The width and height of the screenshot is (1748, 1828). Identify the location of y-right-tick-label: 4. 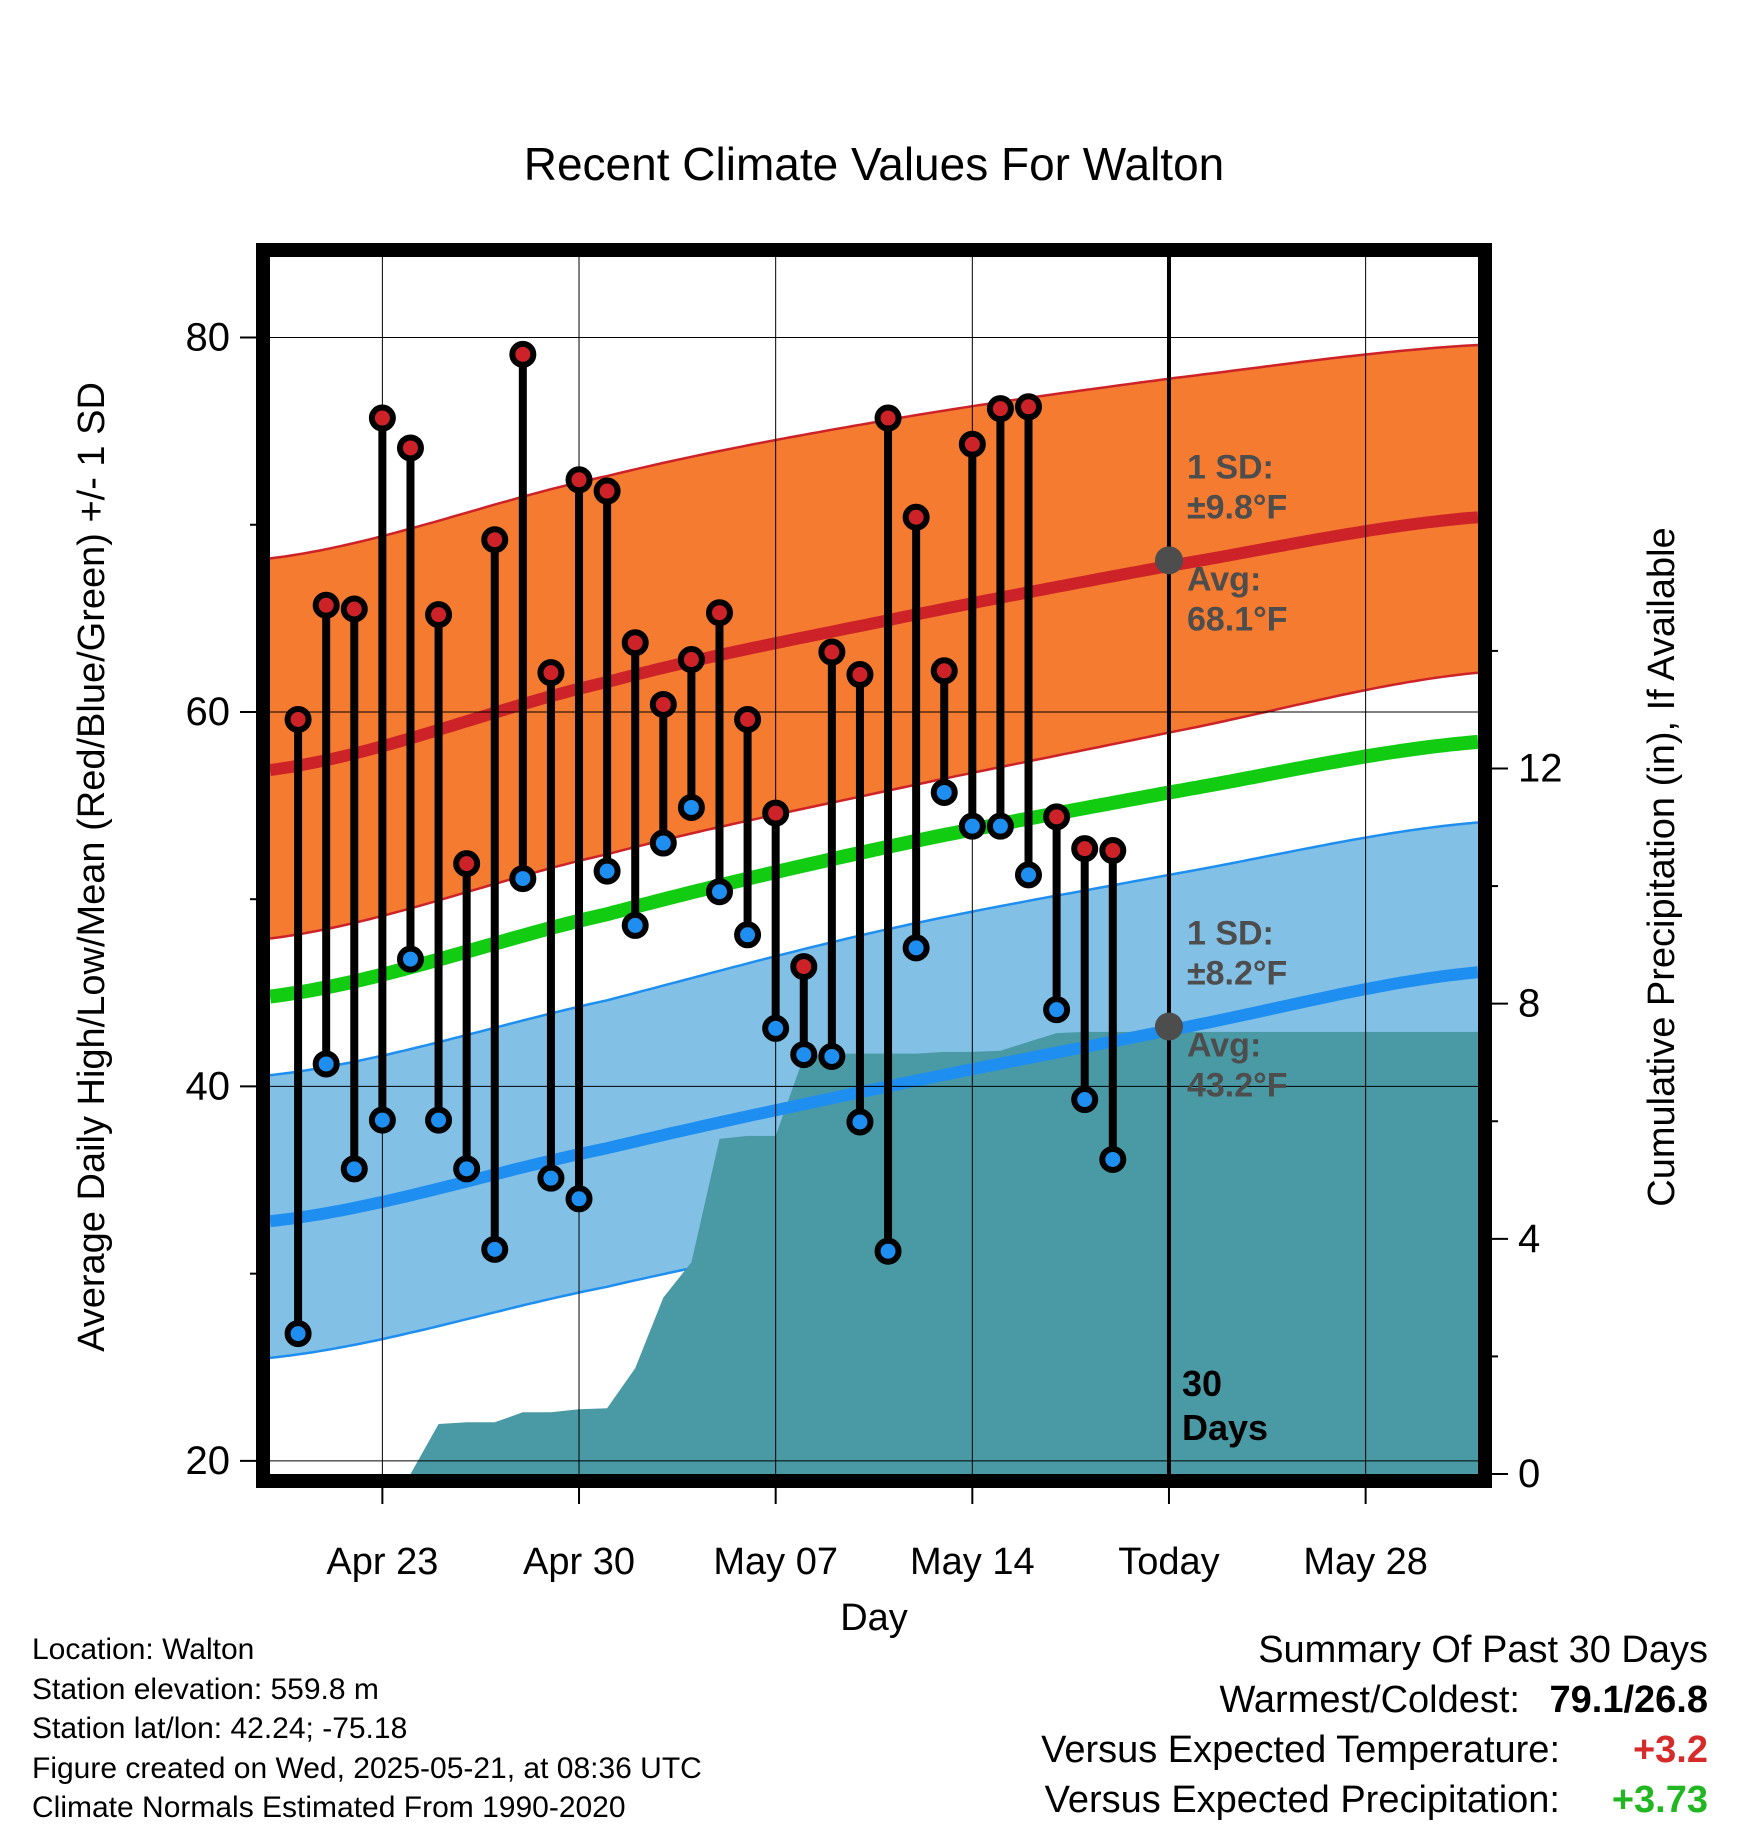
(1529, 1239).